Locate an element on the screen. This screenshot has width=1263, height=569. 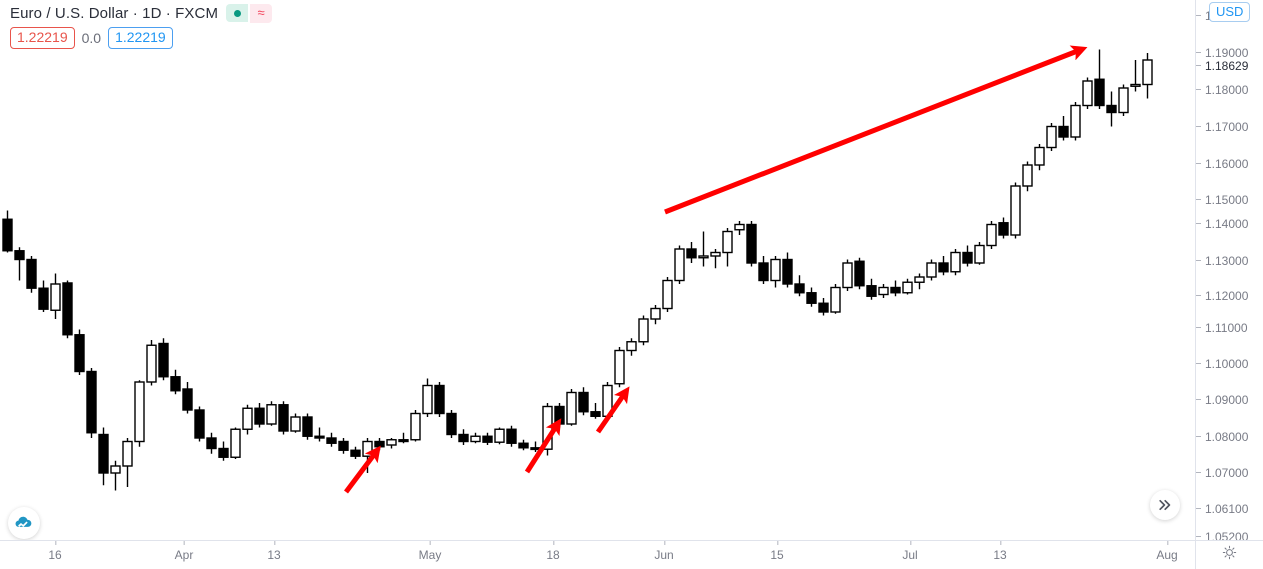
legend-title-row: Euro / U.S. Dollar · 1D · FXCM ≈ is located at coordinates (141, 13).